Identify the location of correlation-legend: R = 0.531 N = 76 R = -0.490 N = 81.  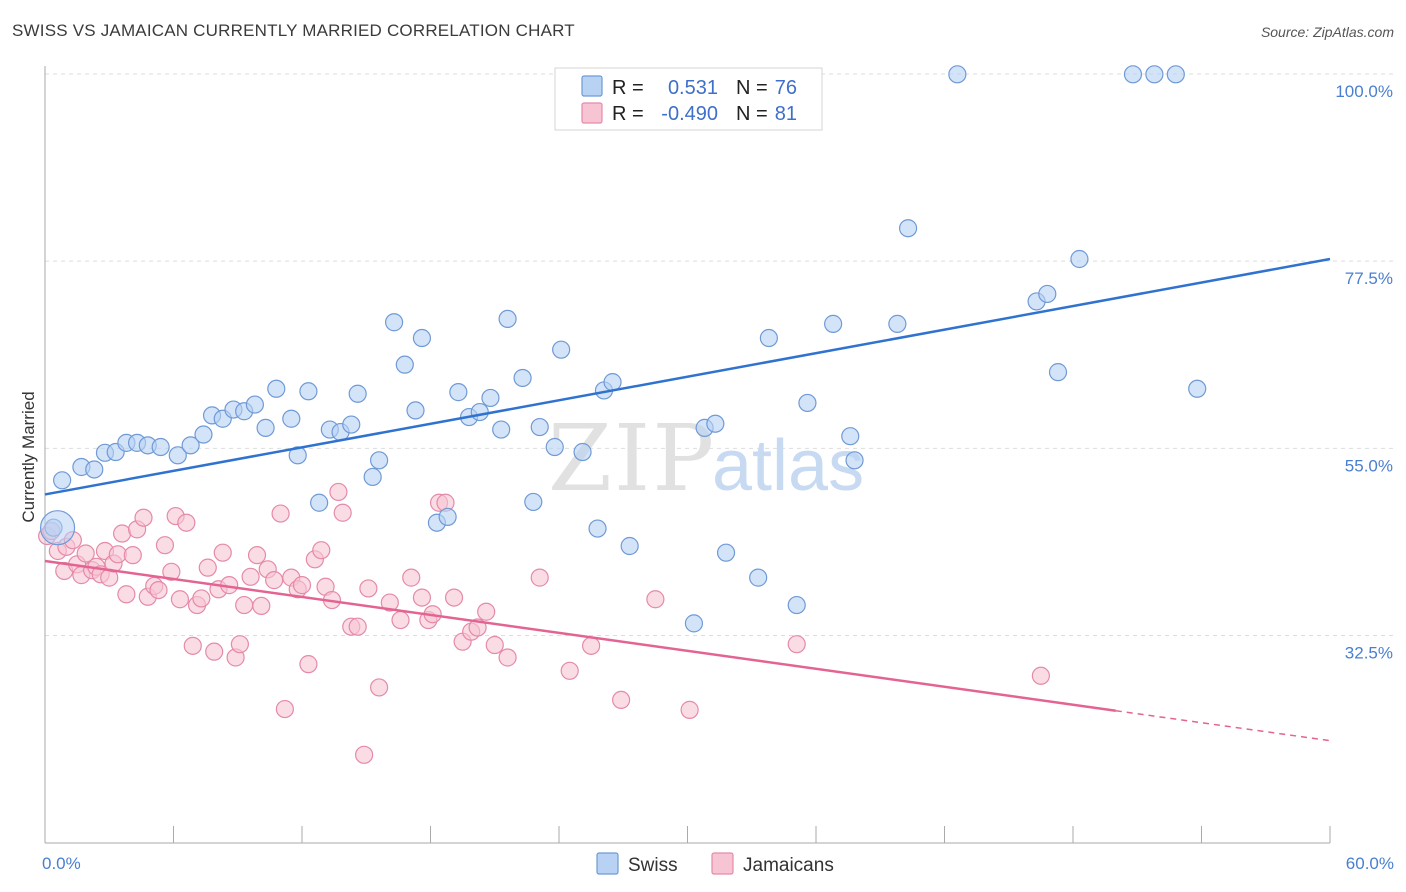
(688, 99).